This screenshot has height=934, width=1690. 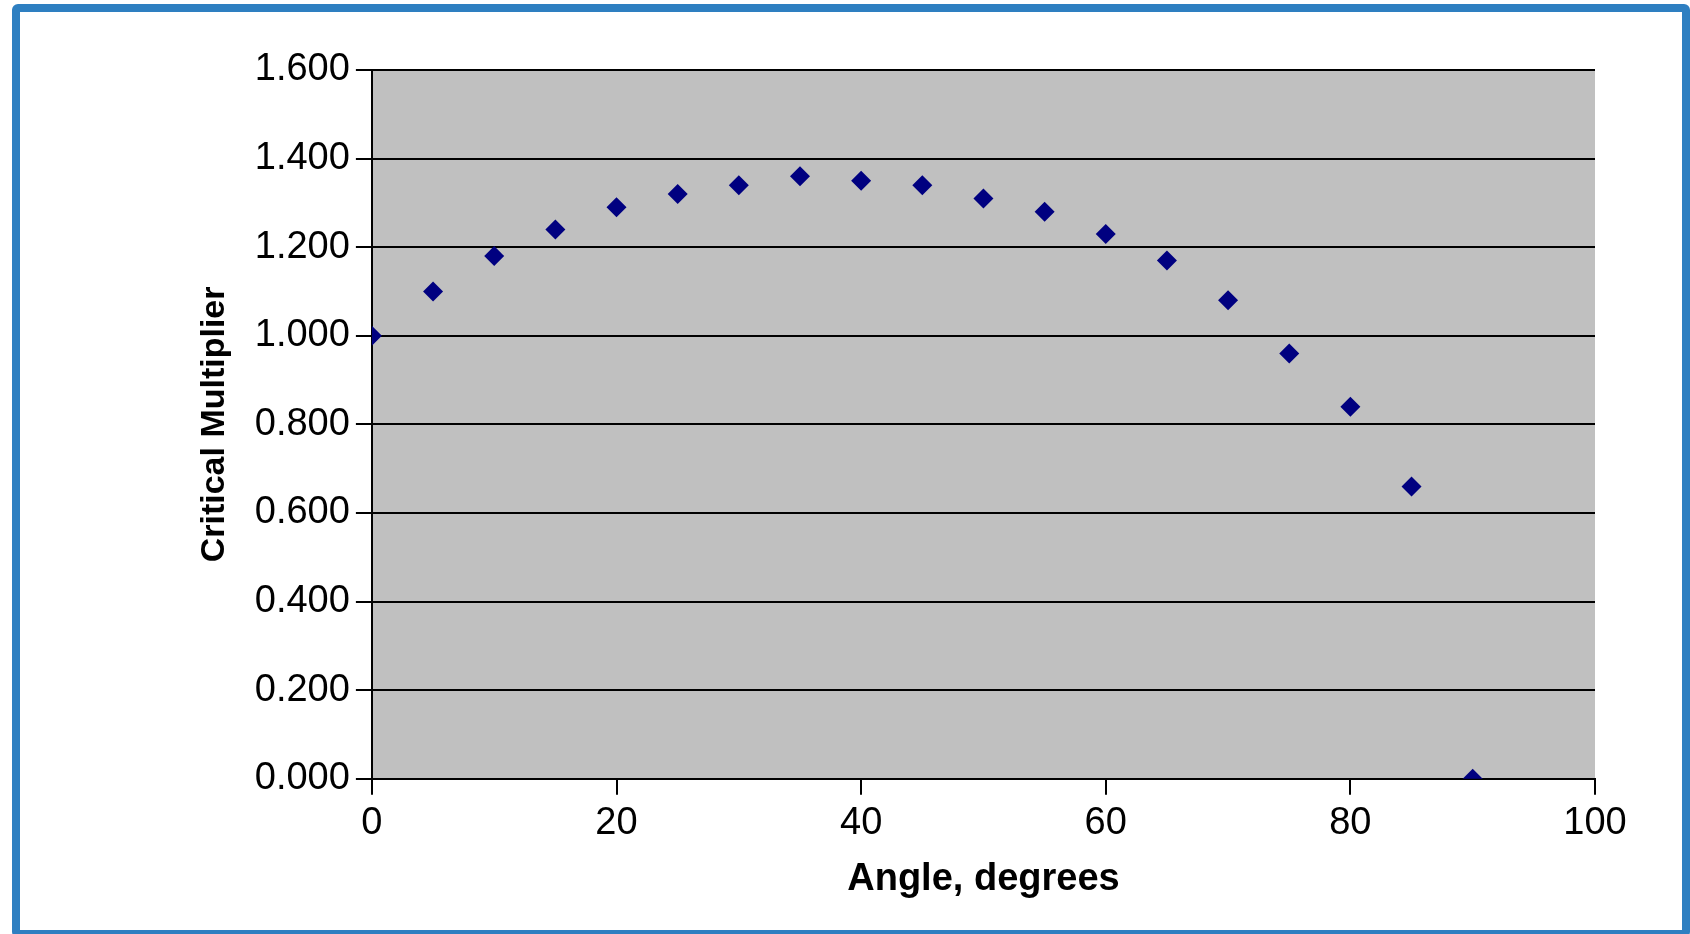 I want to click on y-tick-label: 1.600, so click(x=302, y=67).